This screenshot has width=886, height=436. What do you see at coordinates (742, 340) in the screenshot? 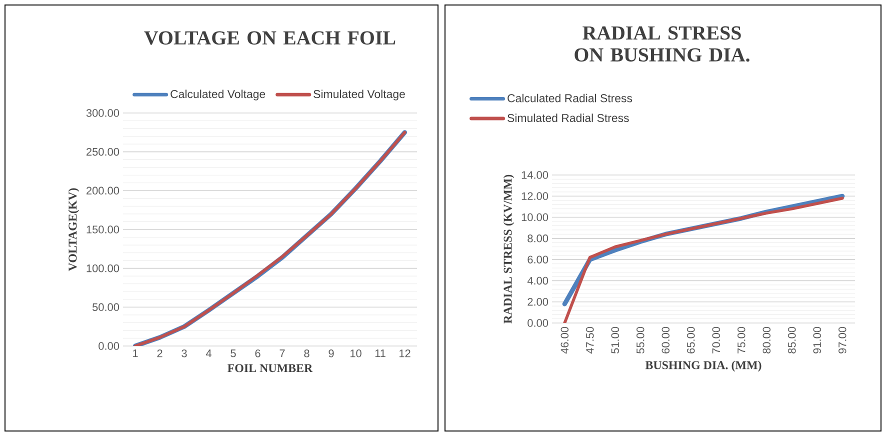
I see `x-tick-label: 75.00` at bounding box center [742, 340].